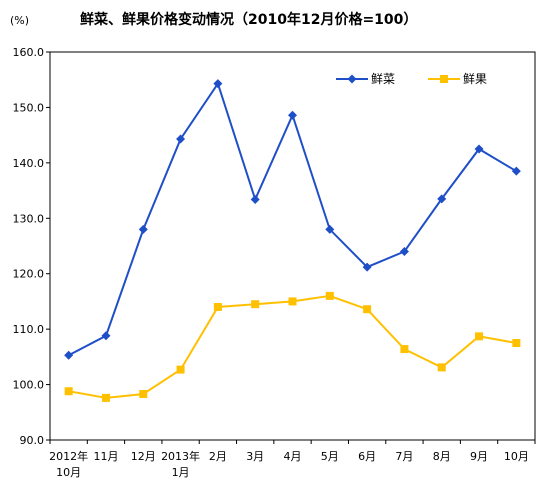 The height and width of the screenshot is (488, 550). I want to click on y-unit-label: (%), so click(19, 20).